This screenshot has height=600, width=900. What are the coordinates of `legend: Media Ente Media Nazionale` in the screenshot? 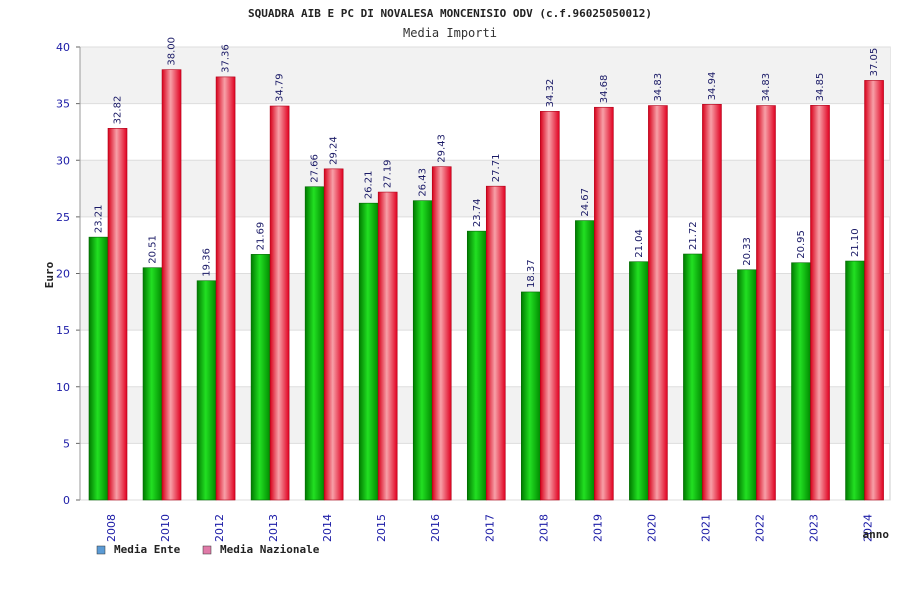 It's located at (208, 549).